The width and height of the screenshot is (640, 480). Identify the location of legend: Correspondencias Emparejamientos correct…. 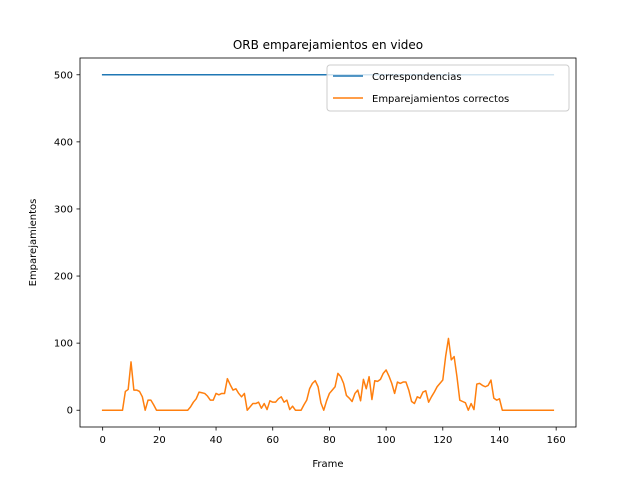
(448, 88).